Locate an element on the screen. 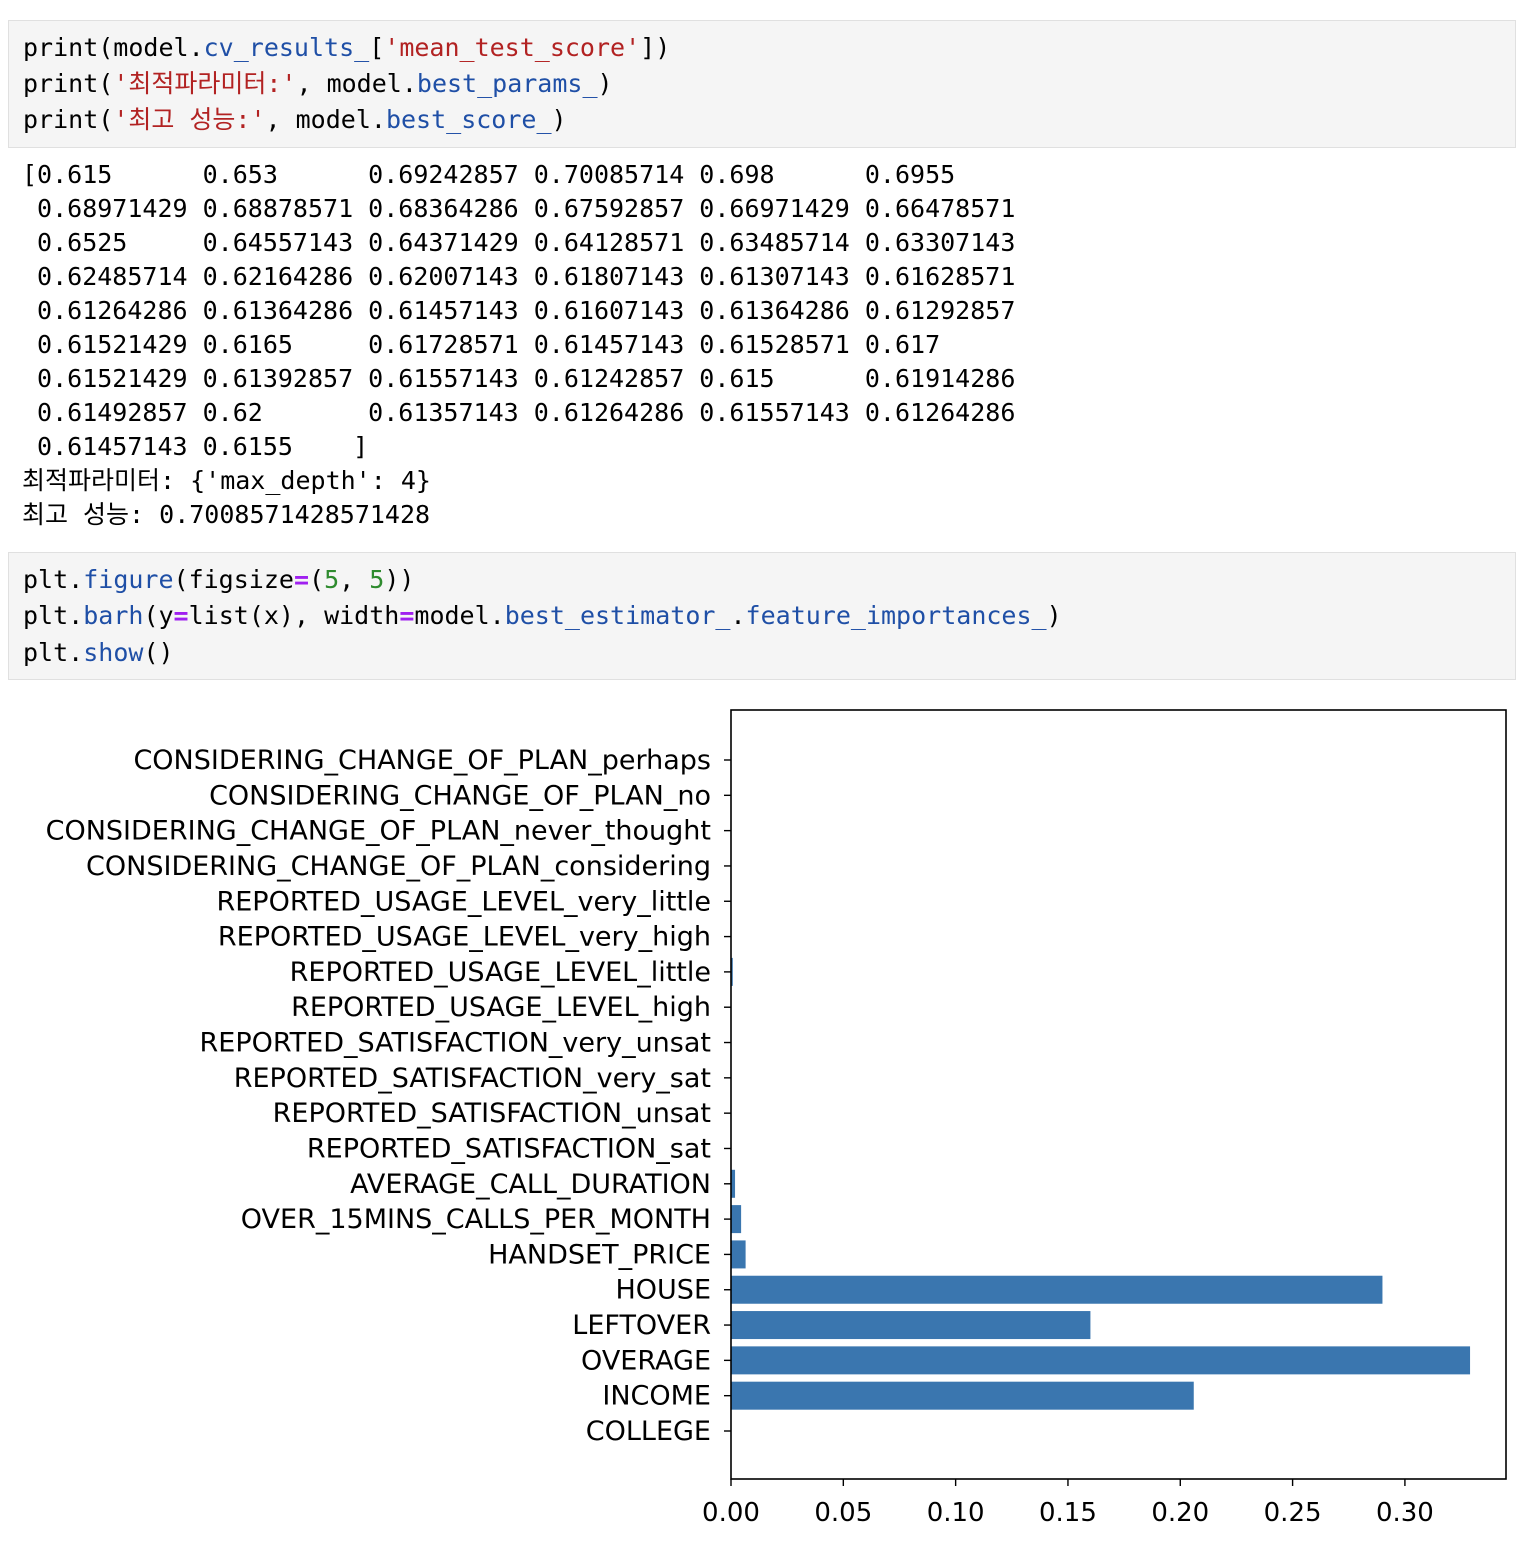 The width and height of the screenshot is (1516, 1542). y-tick-label: REPORTED_SATISFACTION_unsat is located at coordinates (492, 1113).